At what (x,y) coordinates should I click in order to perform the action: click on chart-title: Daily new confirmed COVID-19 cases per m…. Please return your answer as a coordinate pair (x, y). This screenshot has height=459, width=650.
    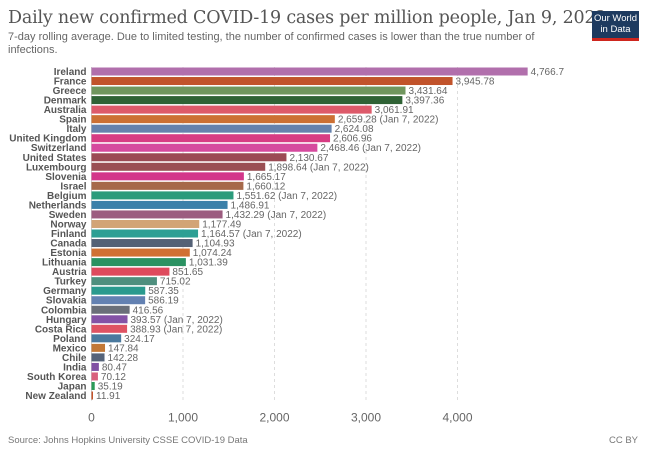
    Looking at the image, I should click on (307, 18).